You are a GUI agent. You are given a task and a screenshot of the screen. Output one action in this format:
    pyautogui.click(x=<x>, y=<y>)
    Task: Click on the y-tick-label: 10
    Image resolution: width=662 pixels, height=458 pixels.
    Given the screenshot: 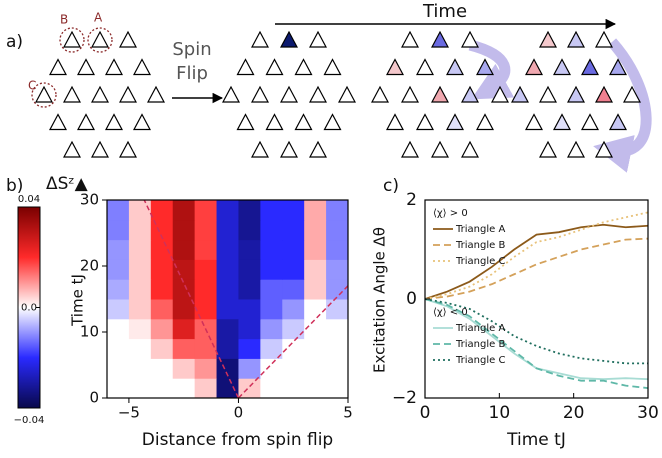 What is the action you would take?
    pyautogui.click(x=89, y=332)
    